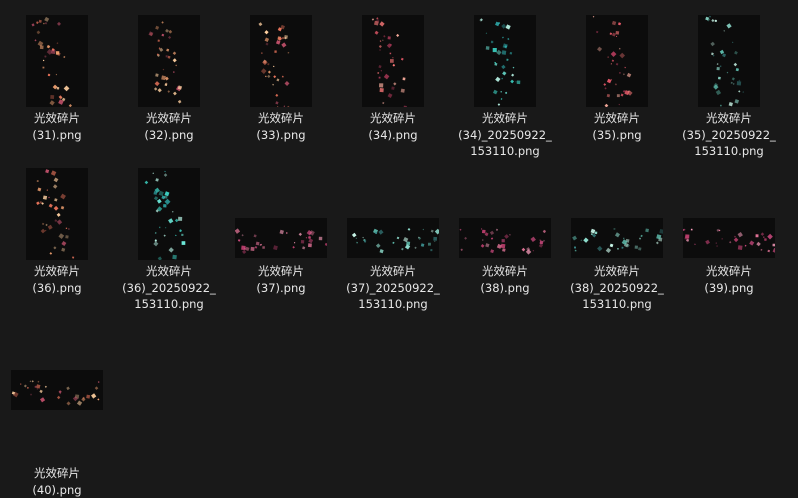  Describe the element at coordinates (57, 134) in the screenshot. I see `file-name-rest: (31).png` at that location.